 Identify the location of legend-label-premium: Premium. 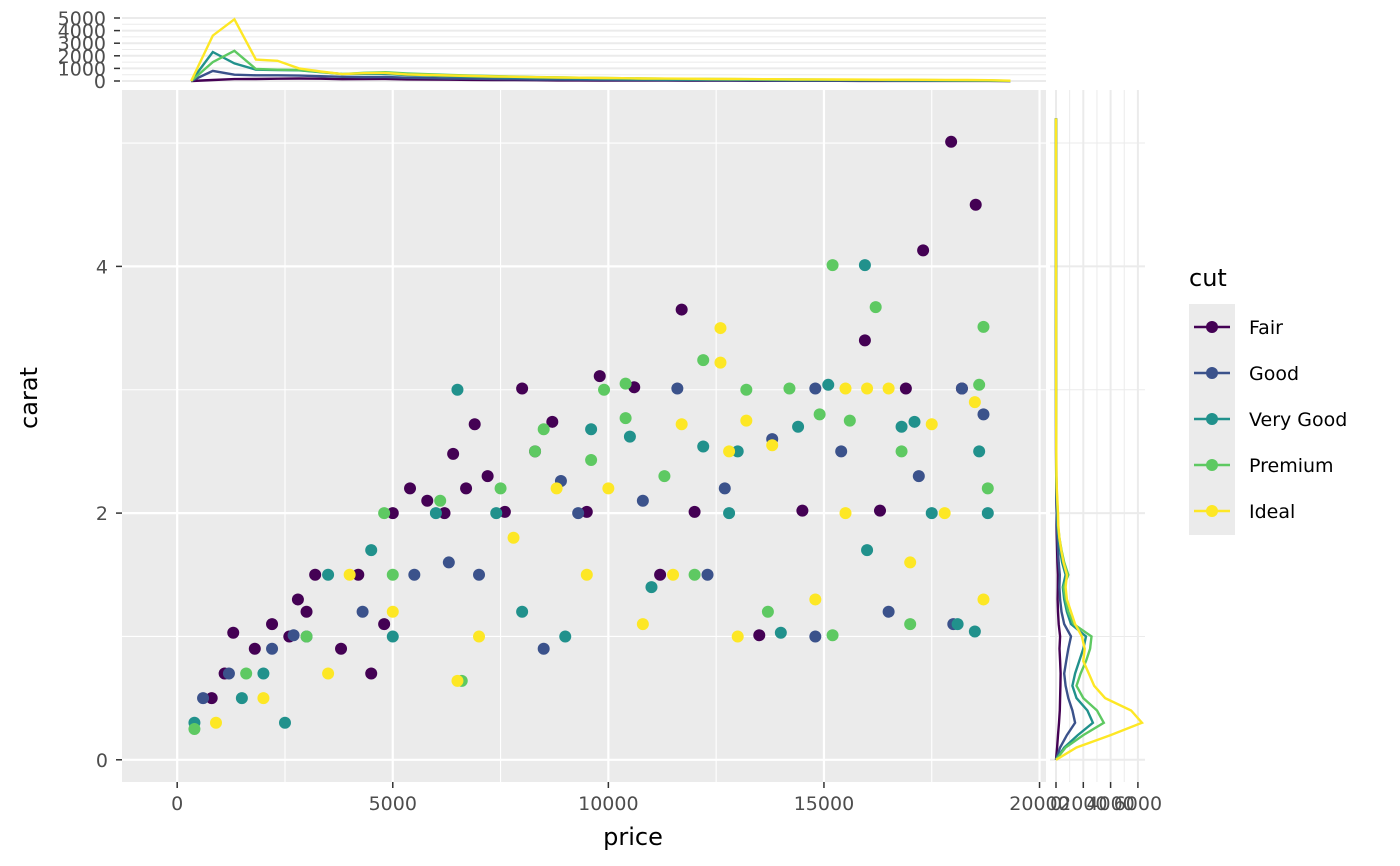
(1291, 466).